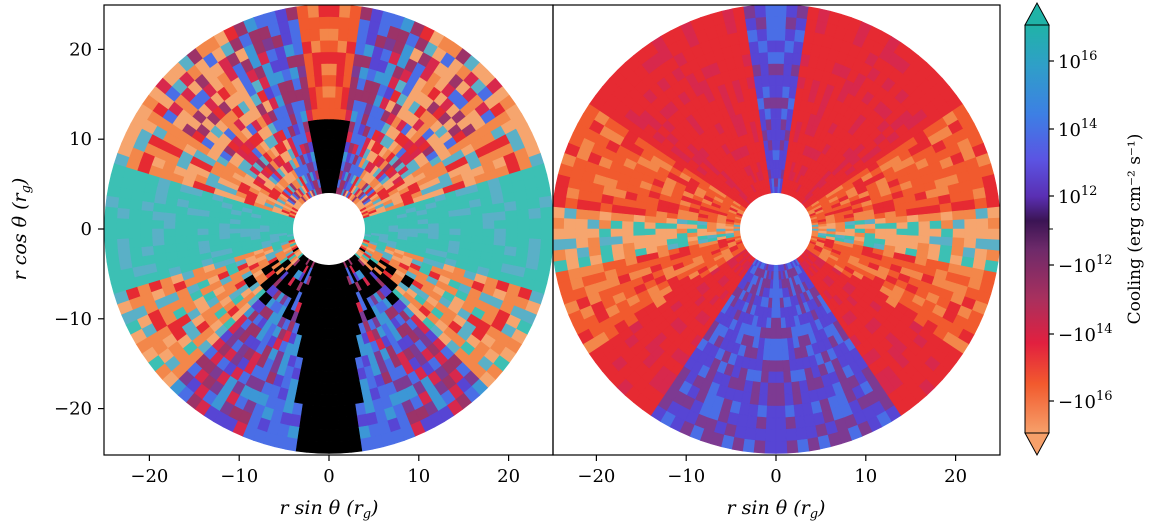 This screenshot has width=1158, height=522. Describe the element at coordinates (1085, 401) in the screenshot. I see `colorbar-tick-label: −1016` at that location.